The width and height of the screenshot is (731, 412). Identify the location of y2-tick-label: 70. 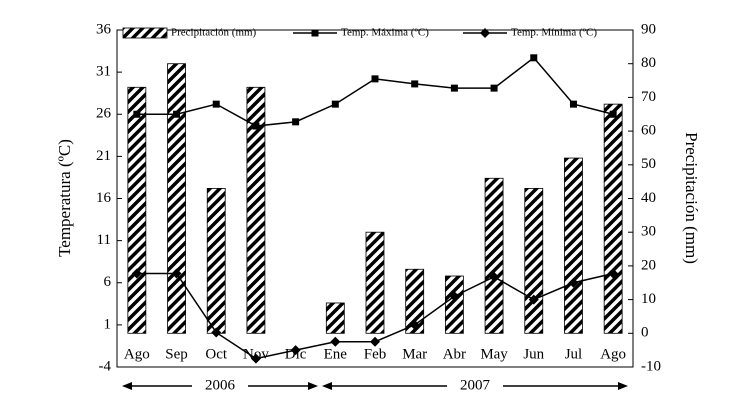
(648, 97).